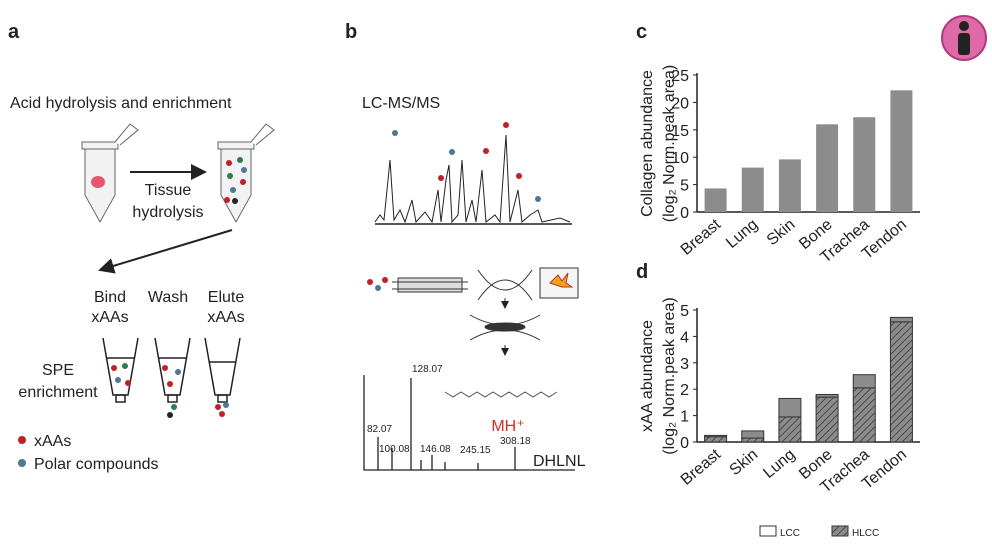 Image resolution: width=992 pixels, height=548 pixels. Describe the element at coordinates (501, 394) in the screenshot. I see `structure` at that location.